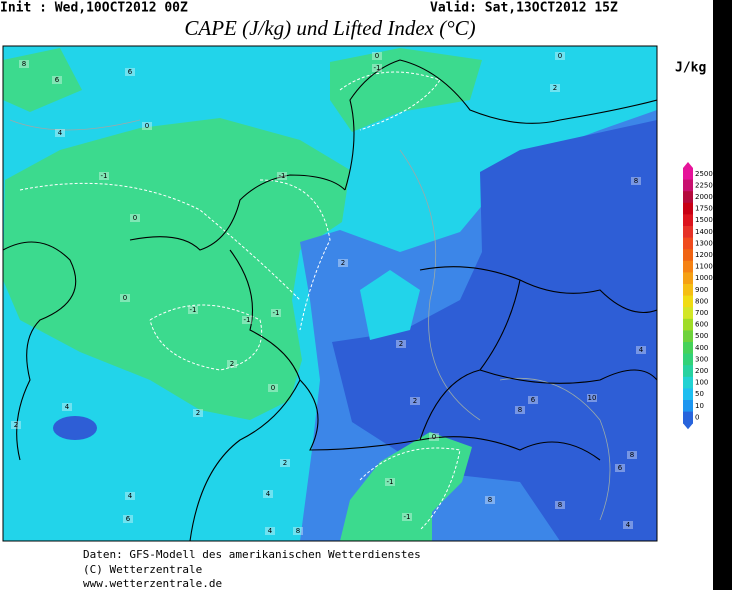 The image size is (732, 613). What do you see at coordinates (701, 336) in the screenshot?
I see `legend-label: 500` at bounding box center [701, 336].